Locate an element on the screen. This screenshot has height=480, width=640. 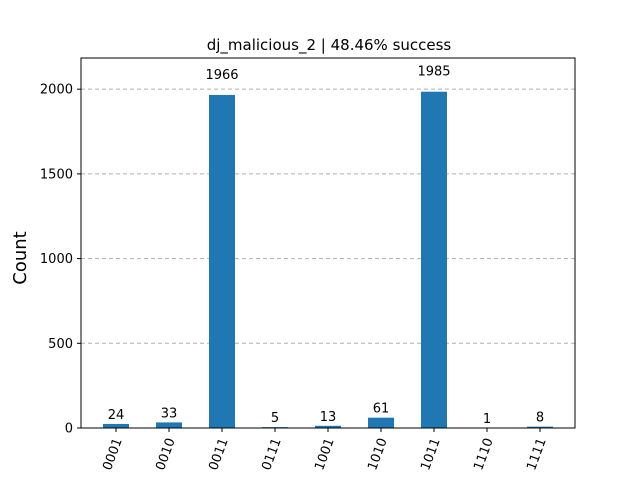
bar-value-label: 8 is located at coordinates (540, 418).